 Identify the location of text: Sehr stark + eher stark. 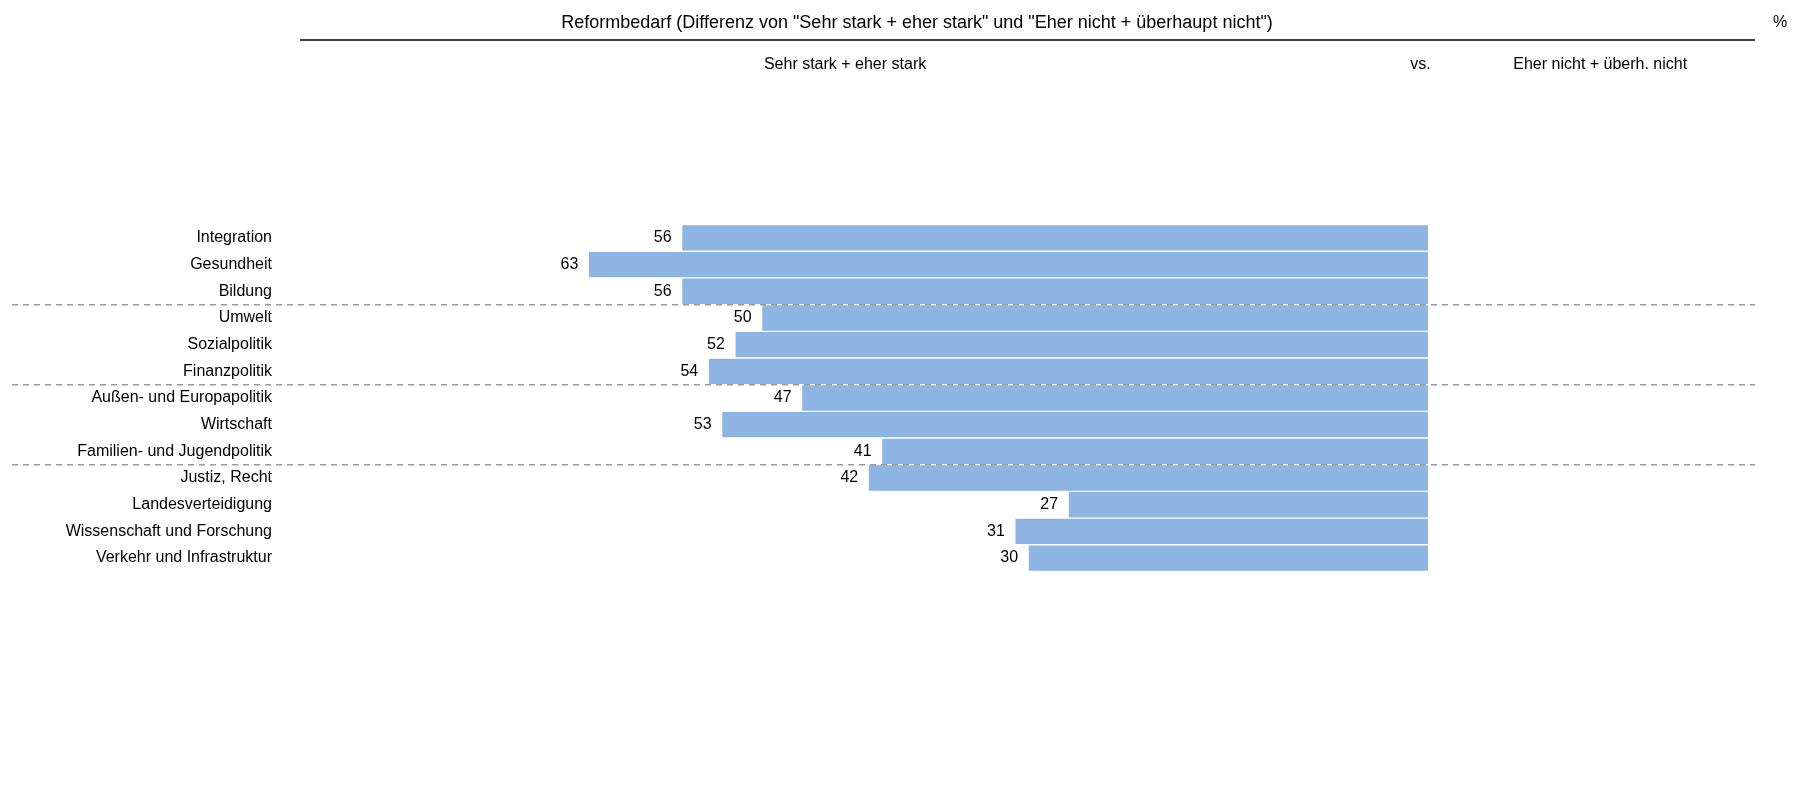
(845, 64).